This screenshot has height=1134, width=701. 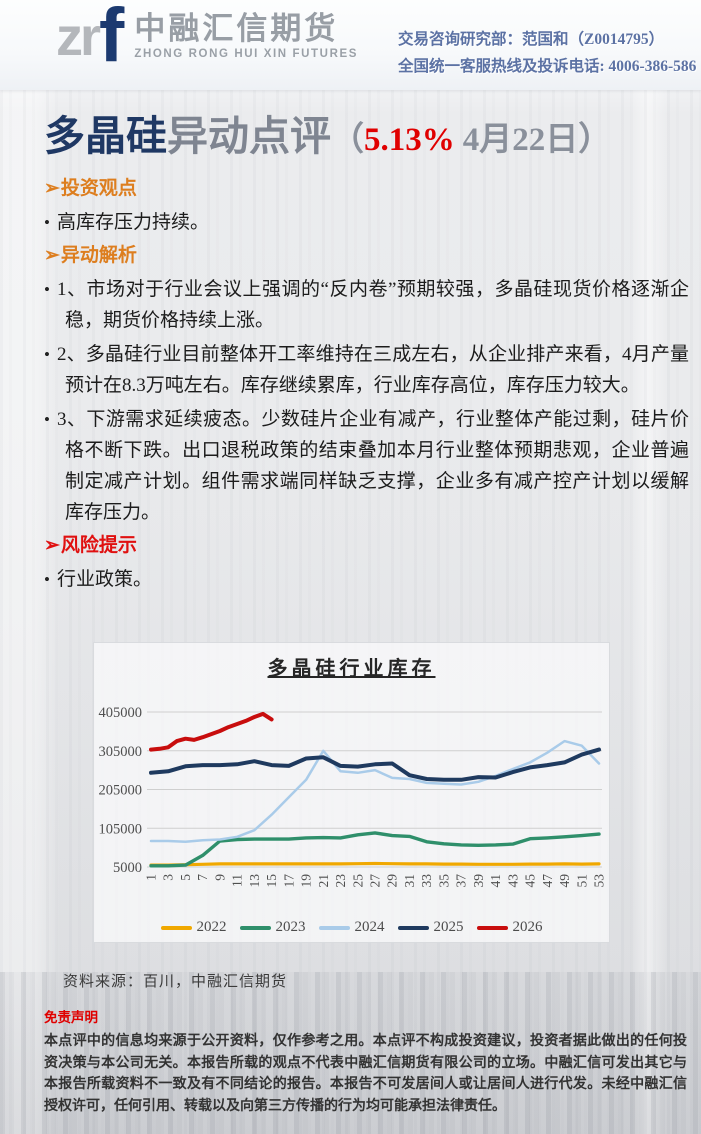 What do you see at coordinates (547, 66) in the screenshot?
I see `contact-hotline: 全国统一客服热线及投诉电话: 4006-386-586` at bounding box center [547, 66].